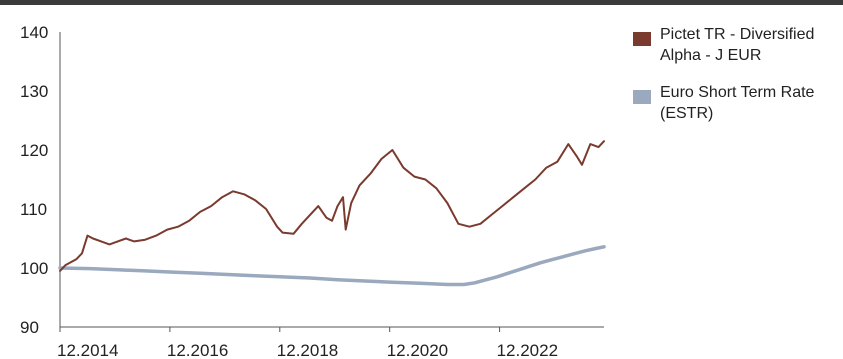  Describe the element at coordinates (307, 350) in the screenshot. I see `x-tick-label: 12.2018` at that location.